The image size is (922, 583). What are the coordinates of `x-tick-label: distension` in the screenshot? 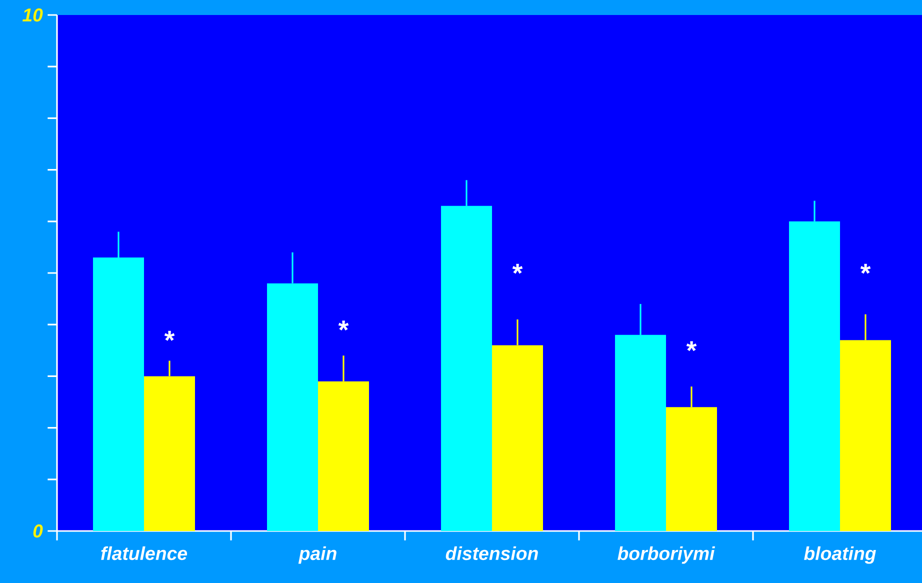 It's located at (492, 553).